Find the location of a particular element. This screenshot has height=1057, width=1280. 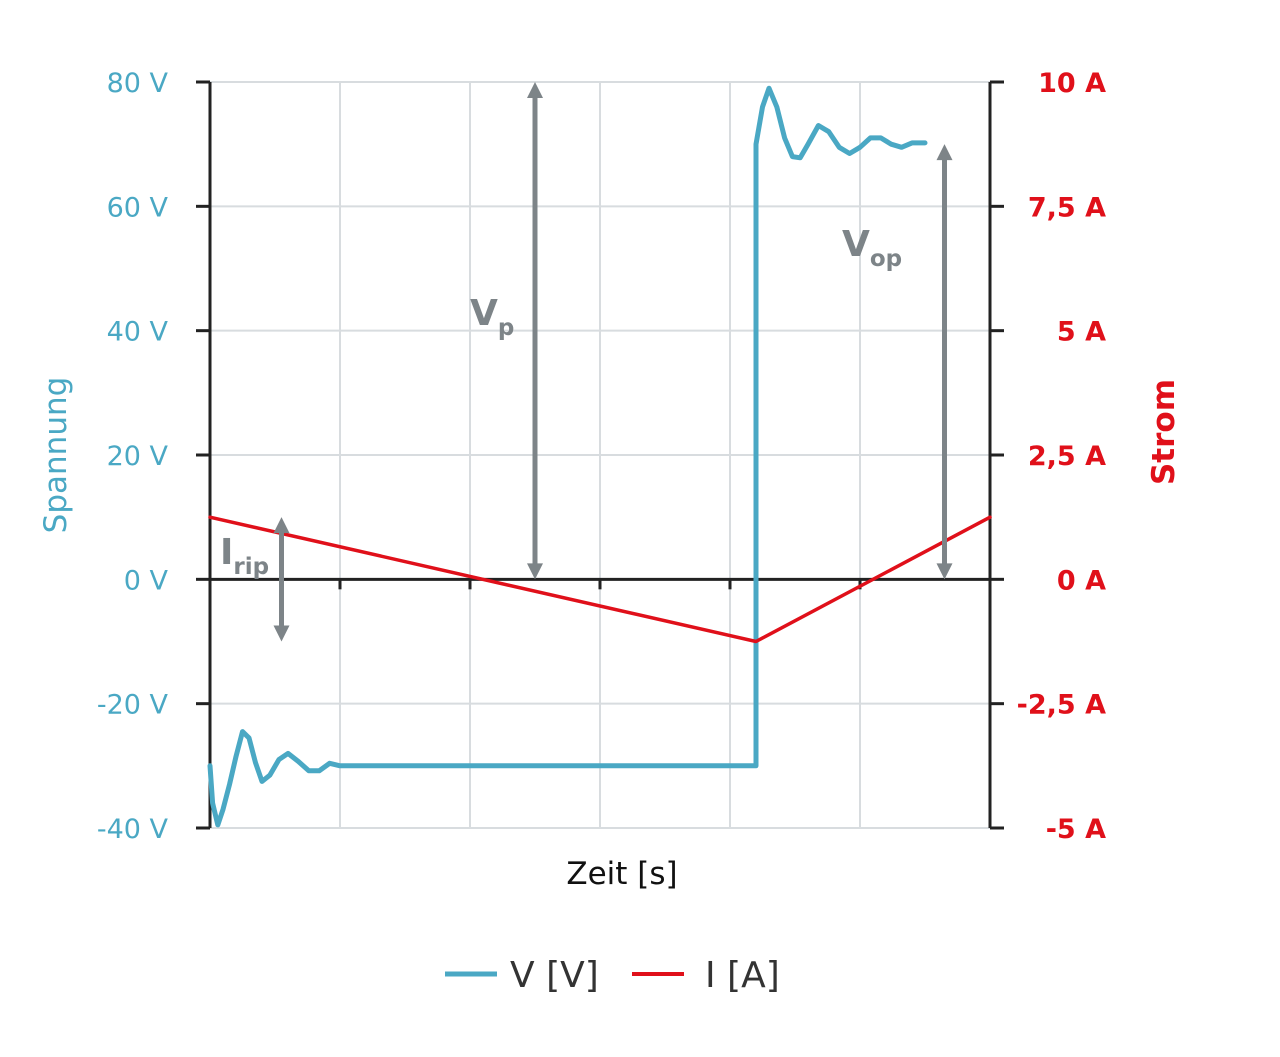

y-axis-right-title: Strom is located at coordinates (1164, 432).